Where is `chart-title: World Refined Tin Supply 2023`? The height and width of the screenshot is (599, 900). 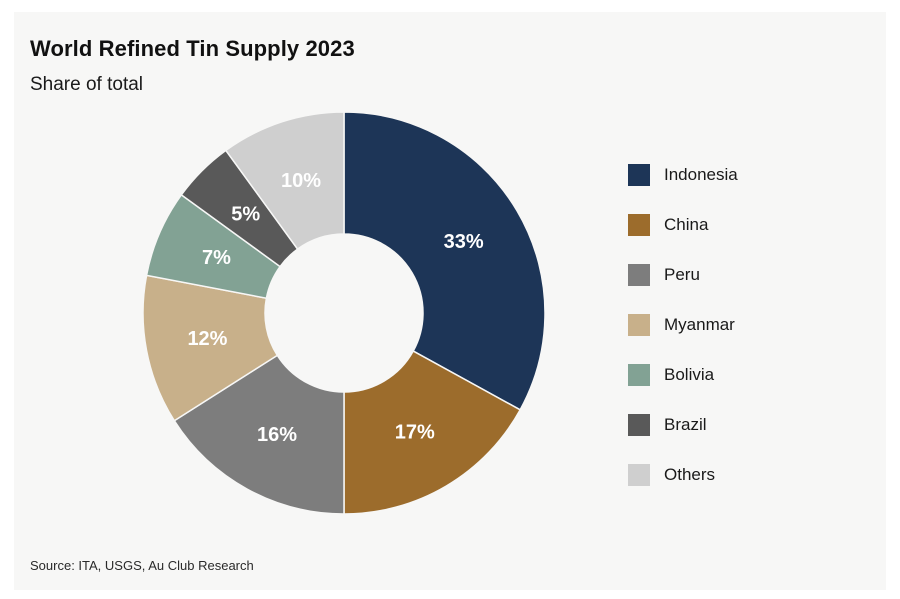 chart-title: World Refined Tin Supply 2023 is located at coordinates (192, 48).